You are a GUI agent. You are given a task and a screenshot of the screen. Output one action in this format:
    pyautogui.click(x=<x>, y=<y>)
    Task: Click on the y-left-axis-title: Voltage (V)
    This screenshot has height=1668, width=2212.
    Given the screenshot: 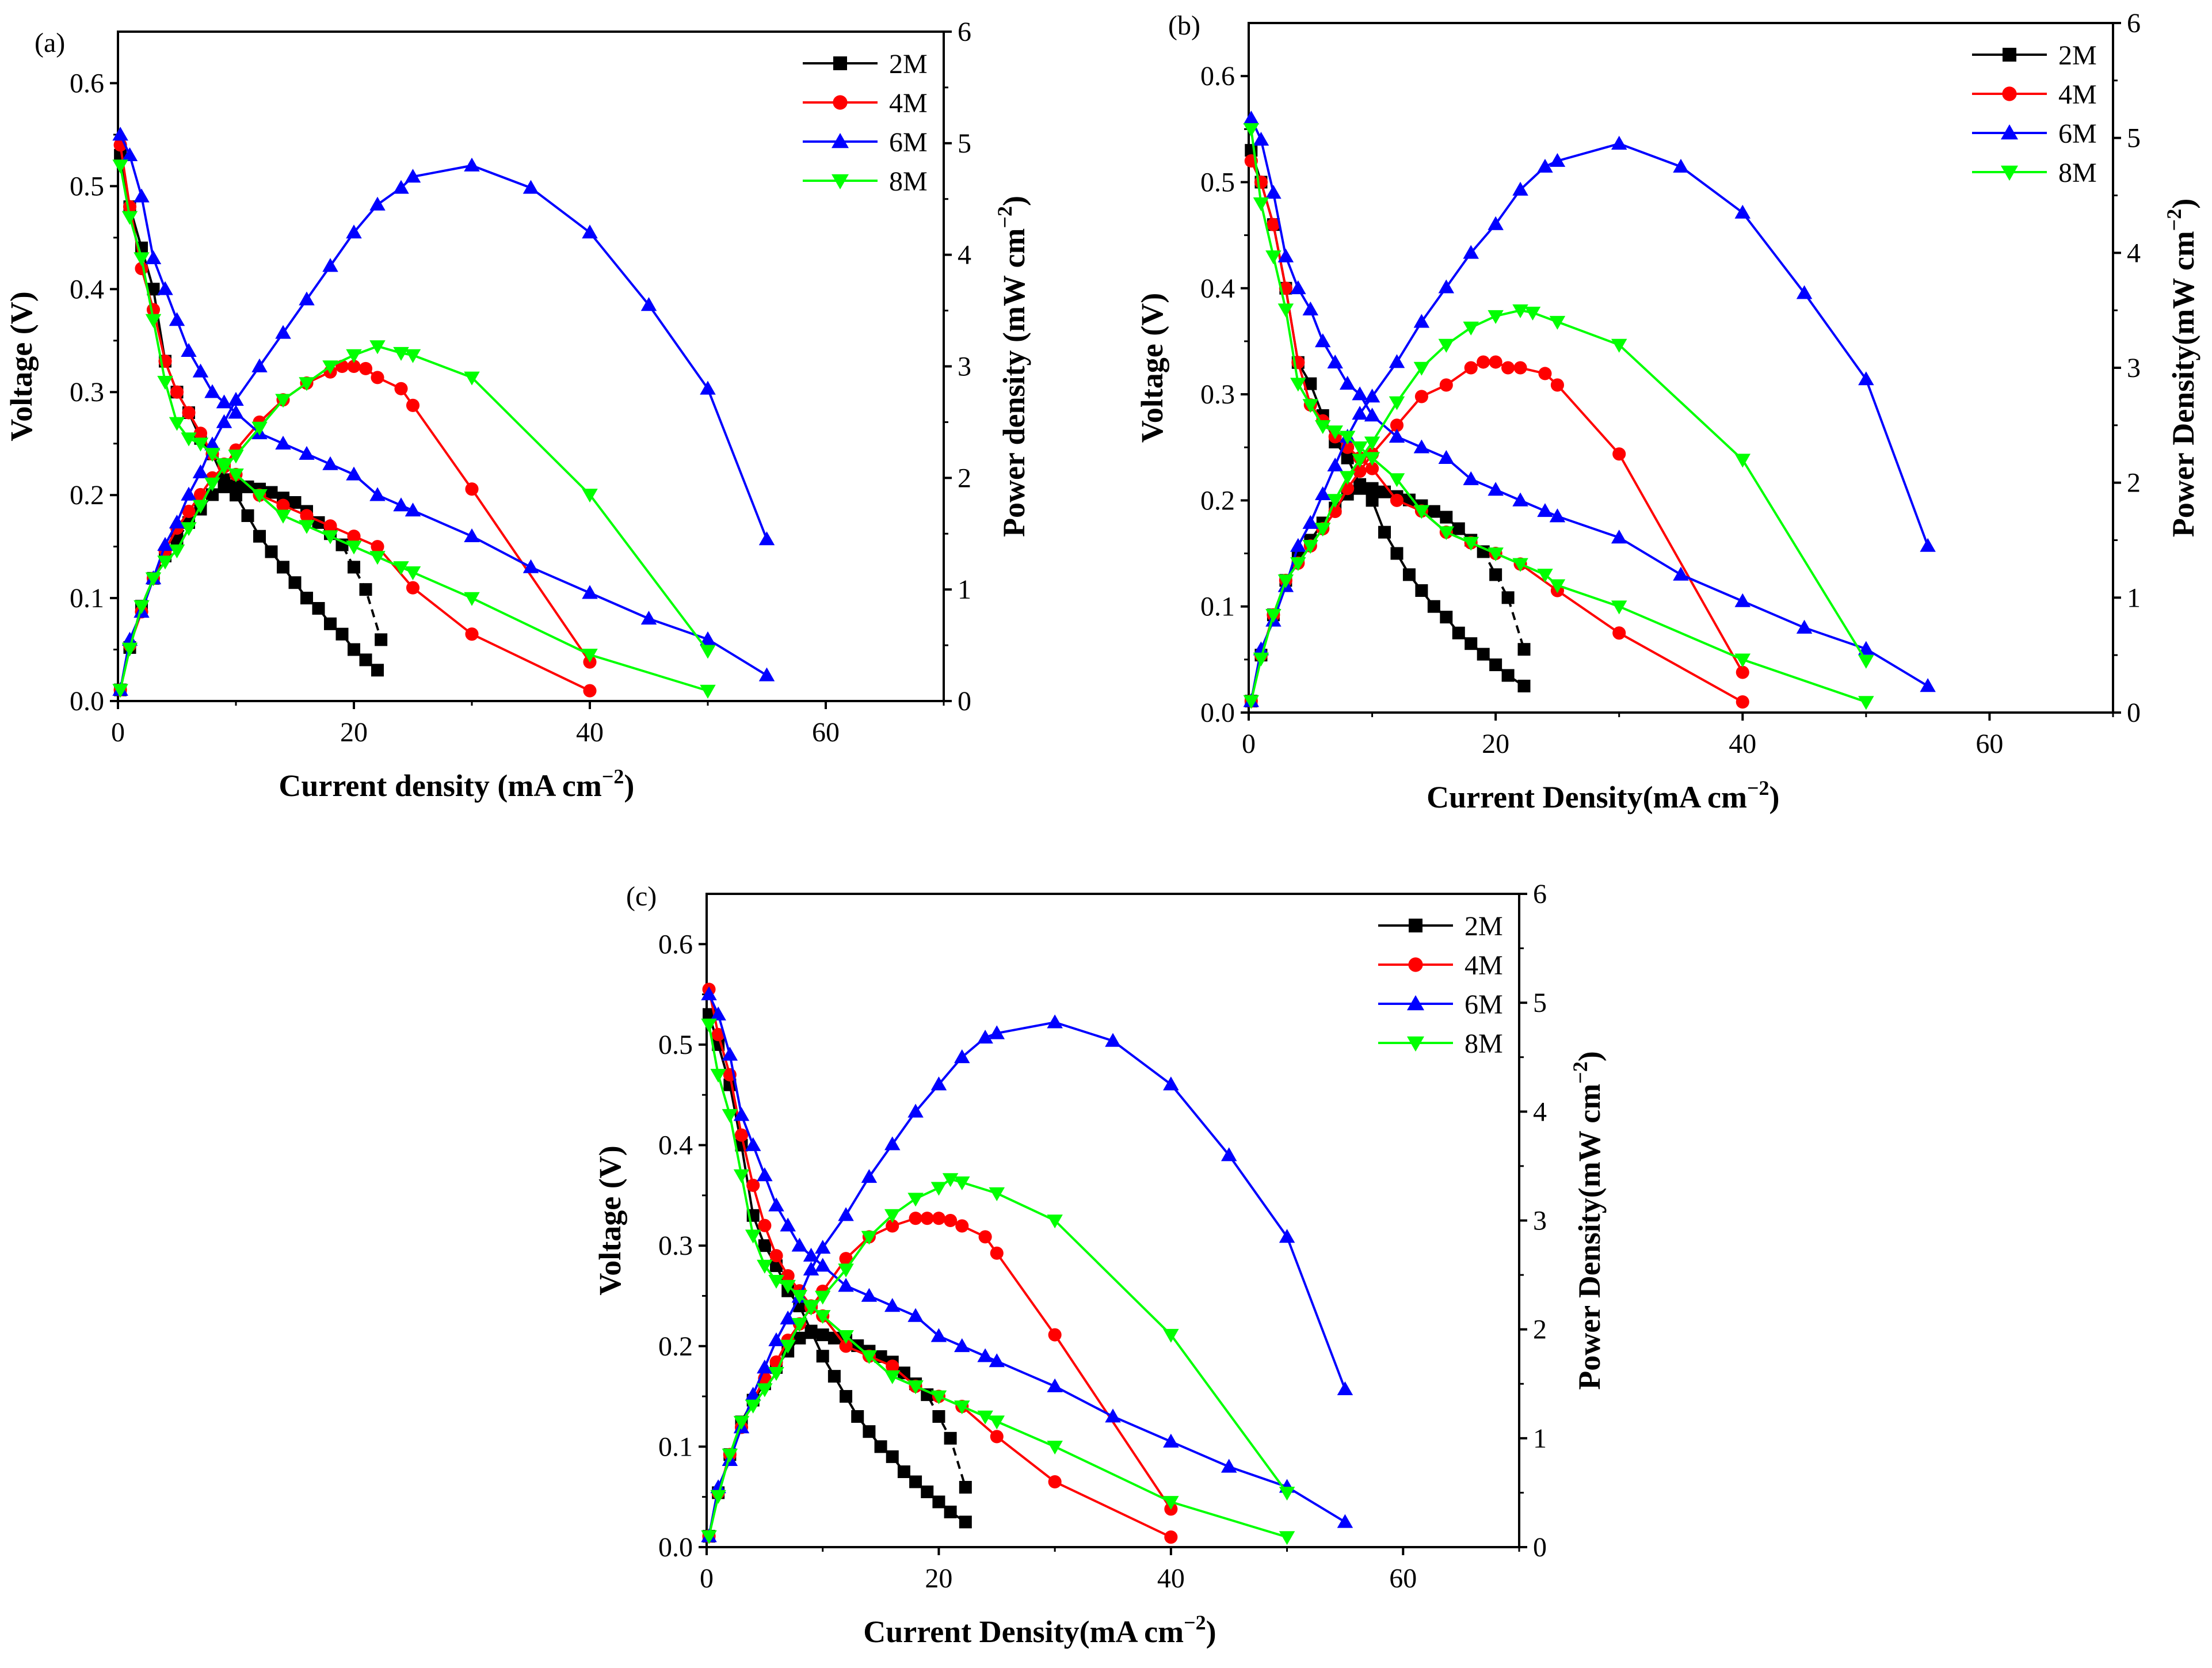 What is the action you would take?
    pyautogui.click(x=22, y=366)
    